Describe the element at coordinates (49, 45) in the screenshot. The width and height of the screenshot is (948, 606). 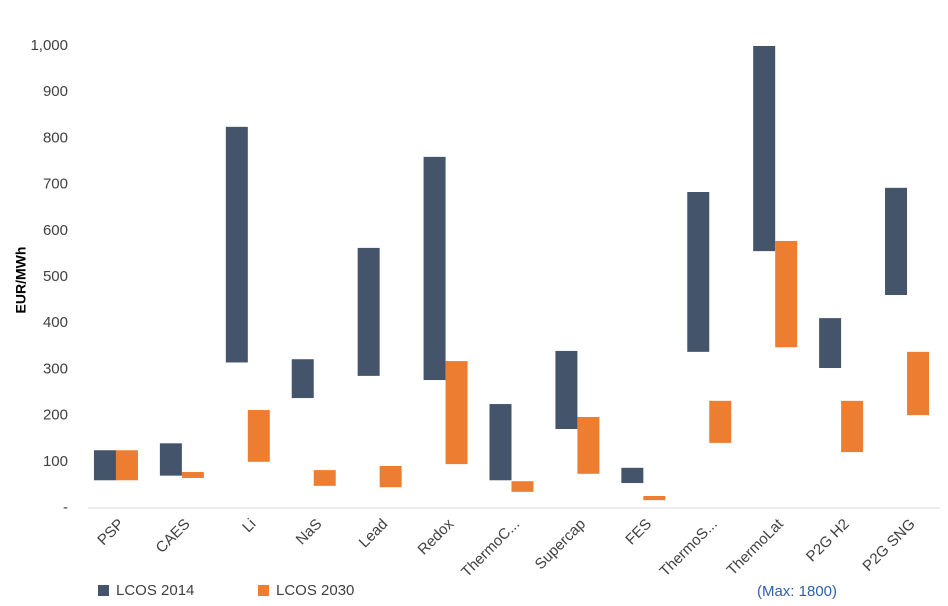
I see `y-tick-label: 1,000` at that location.